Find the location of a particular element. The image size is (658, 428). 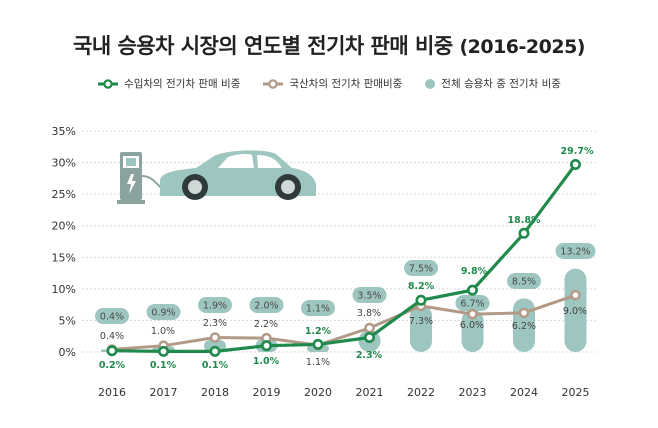

y-tick-label: 15% is located at coordinates (64, 257).